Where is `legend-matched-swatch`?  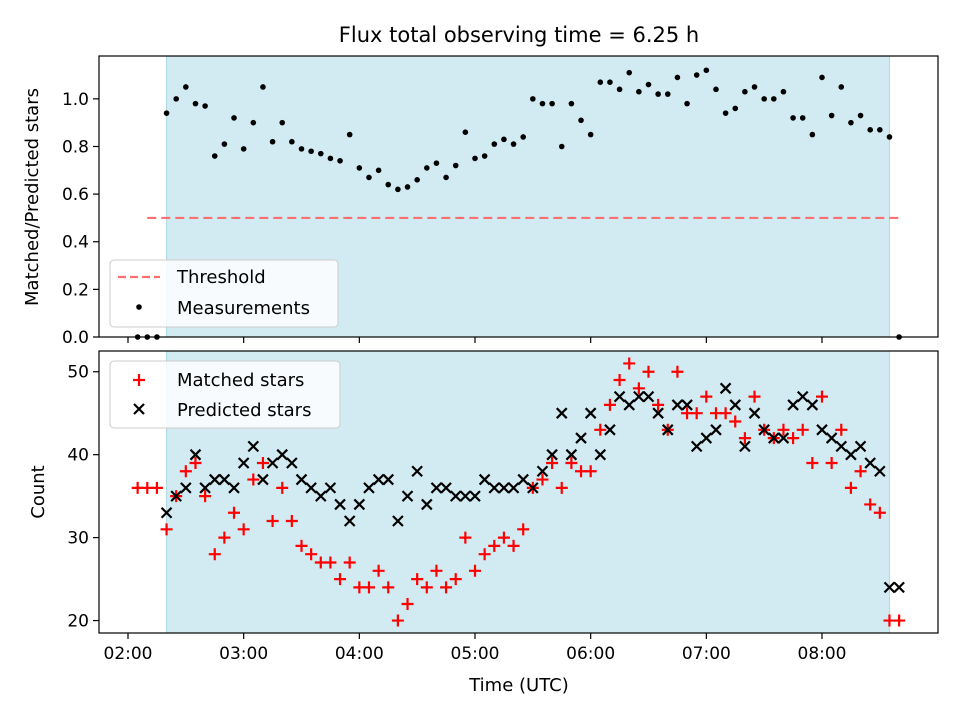 legend-matched-swatch is located at coordinates (139, 380).